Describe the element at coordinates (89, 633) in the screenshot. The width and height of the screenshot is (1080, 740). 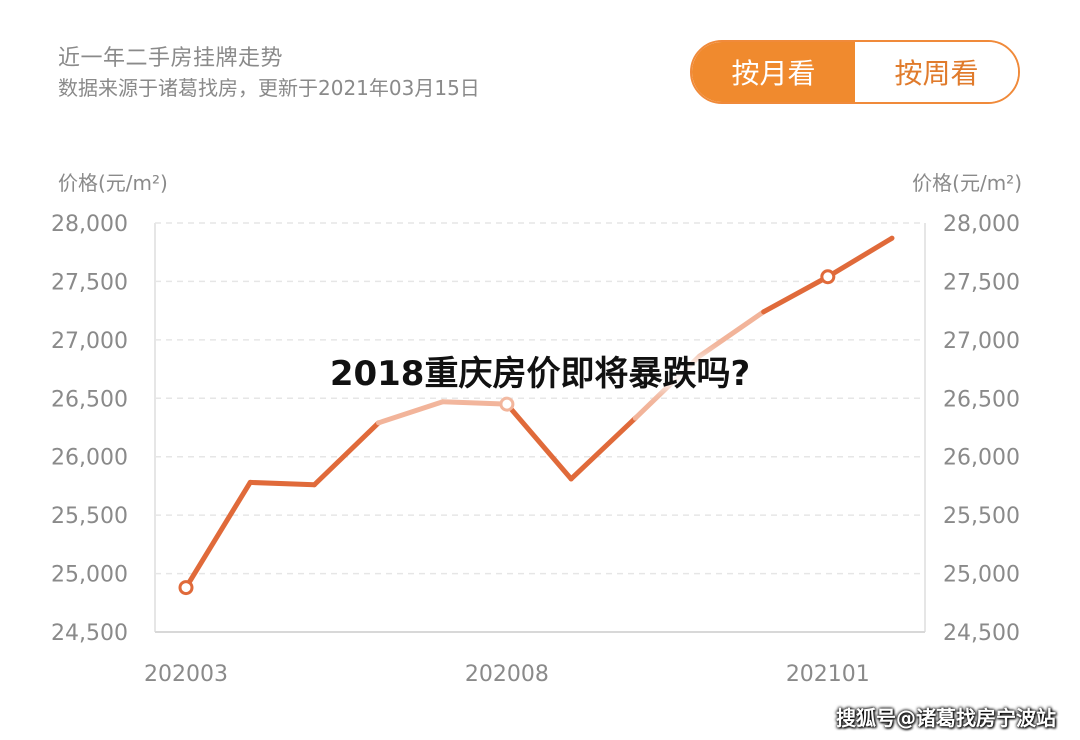
I see `y-tick-label-left: 24,500` at that location.